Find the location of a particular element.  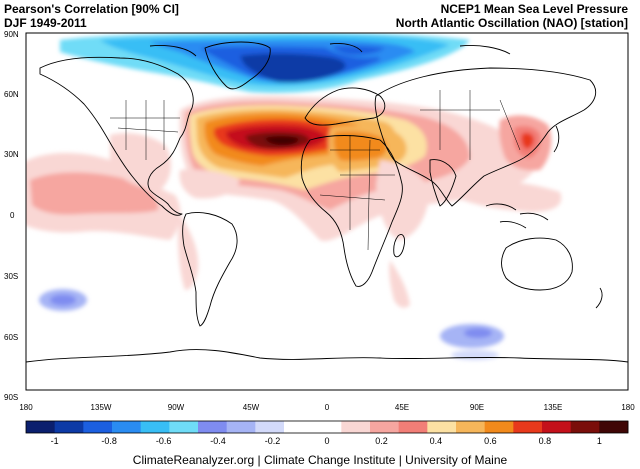

latitude-axis: 90N 60N 30N 0 30S 60S 90S is located at coordinates (11, 216).